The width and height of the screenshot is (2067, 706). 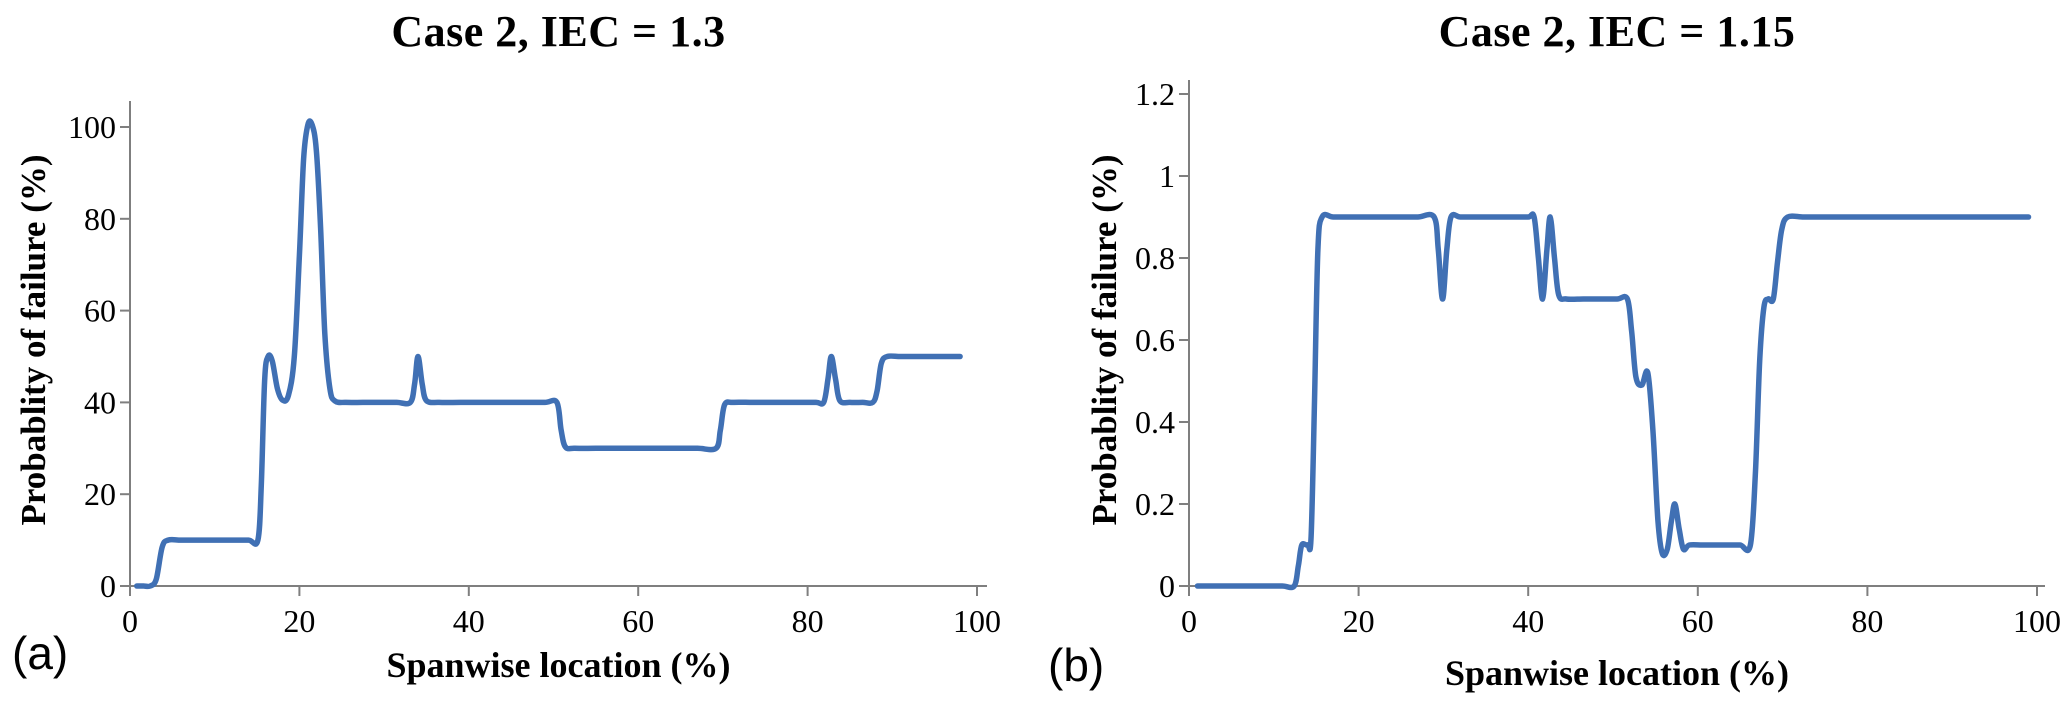 What do you see at coordinates (1617, 31) in the screenshot?
I see `chart-title-b: Case 2, IEC = 1.15` at bounding box center [1617, 31].